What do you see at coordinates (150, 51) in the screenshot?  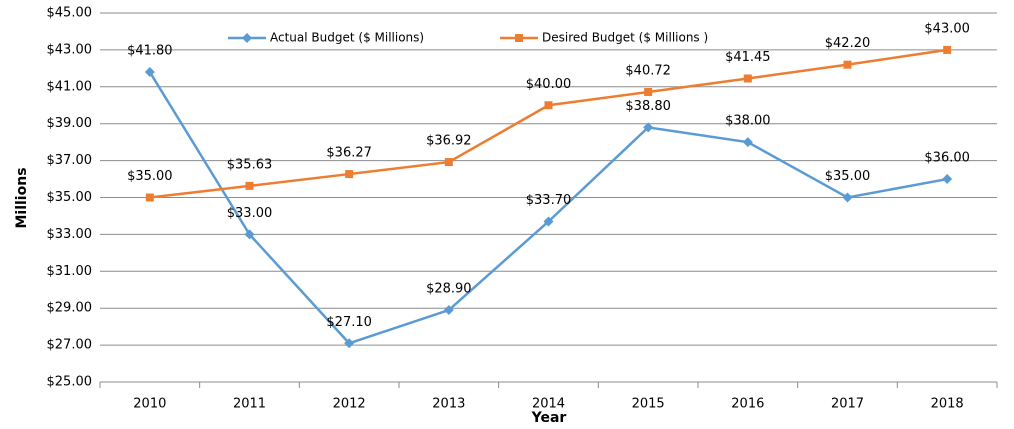 I see `data-label: $41.80` at bounding box center [150, 51].